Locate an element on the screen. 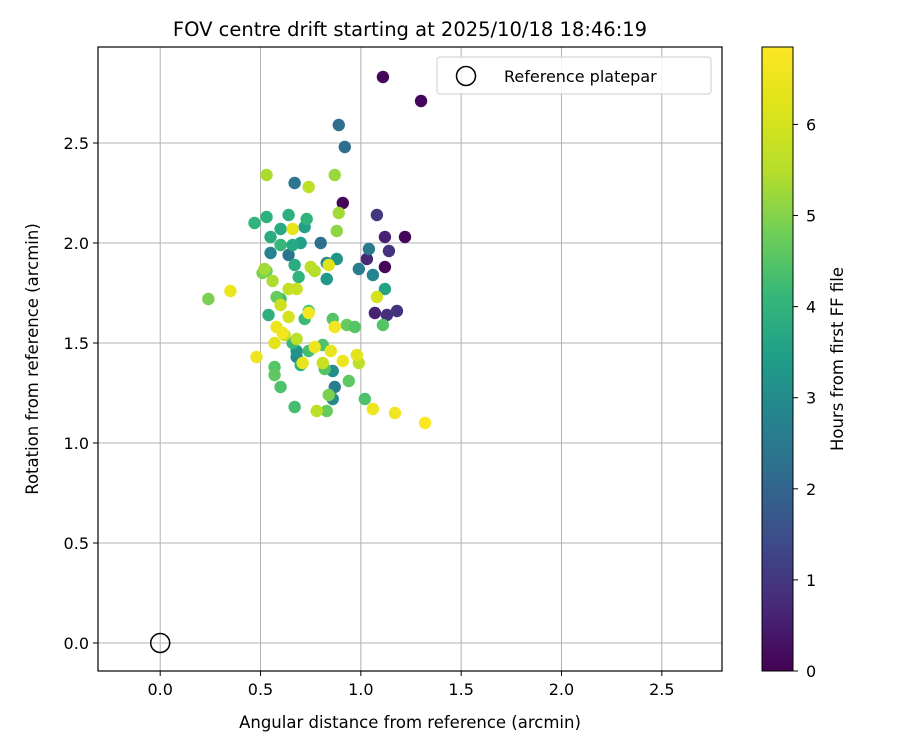  x-axis-label: Angular distance from reference (arcmin) is located at coordinates (410, 722).